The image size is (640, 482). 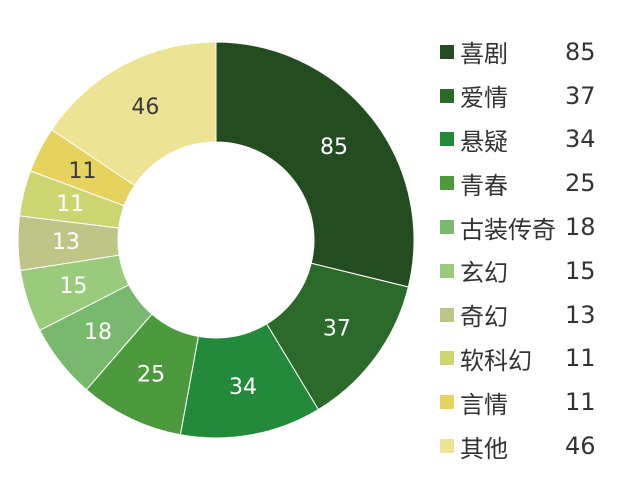 What do you see at coordinates (535, 315) in the screenshot?
I see `legend-item: 奇幻 13` at bounding box center [535, 315].